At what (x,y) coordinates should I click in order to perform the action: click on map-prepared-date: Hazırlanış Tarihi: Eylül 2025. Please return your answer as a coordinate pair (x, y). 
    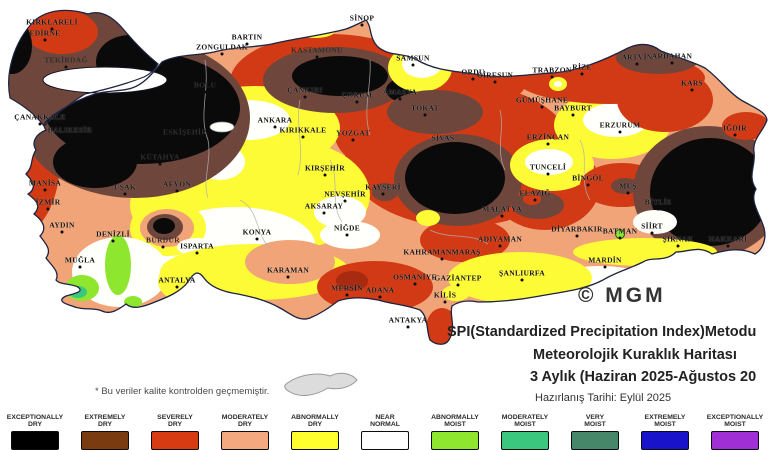
    Looking at the image, I should click on (603, 398).